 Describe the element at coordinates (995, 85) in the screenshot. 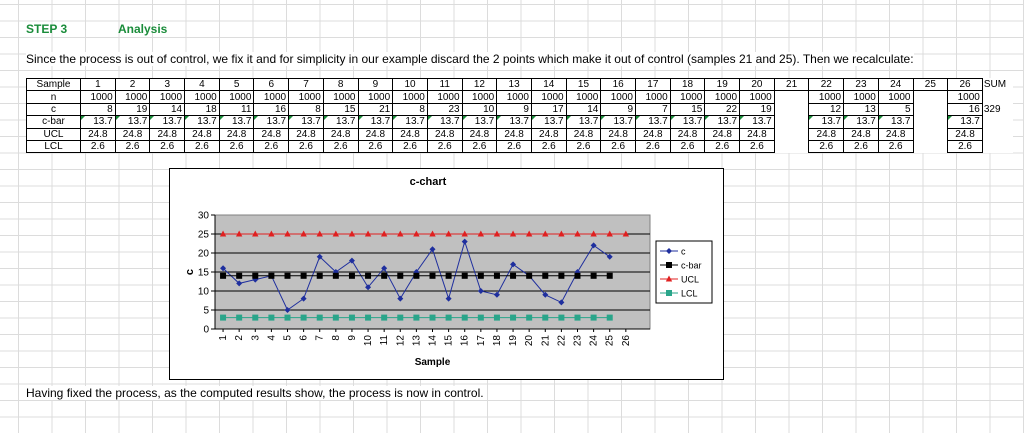

I see `sum-label: SUM` at that location.